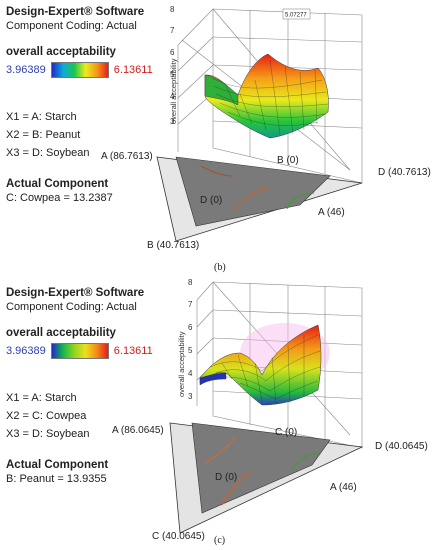  What do you see at coordinates (56, 479) in the screenshot?
I see `actual-component-value: B: Peanut = 13.9355` at bounding box center [56, 479].